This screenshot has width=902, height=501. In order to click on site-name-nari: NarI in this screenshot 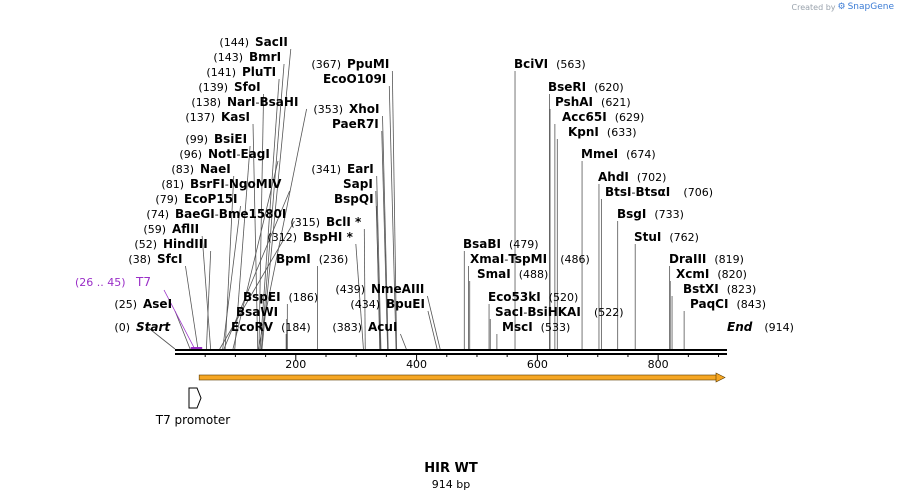, I will do `click(241, 102)`.